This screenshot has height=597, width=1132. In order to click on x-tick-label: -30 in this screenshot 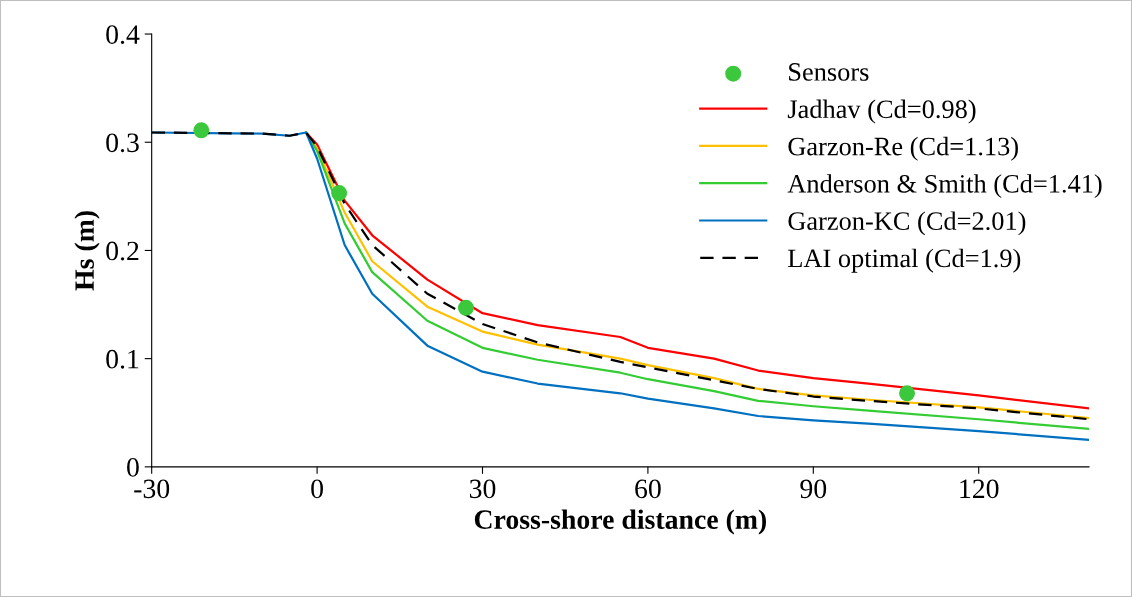, I will do `click(152, 489)`.